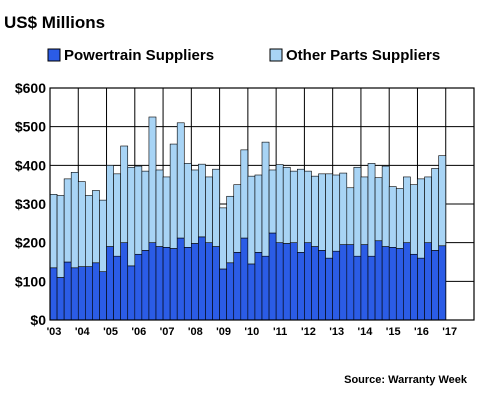 This screenshot has height=400, width=480. Describe the element at coordinates (30, 127) in the screenshot. I see `y-tick-label: $500` at that location.